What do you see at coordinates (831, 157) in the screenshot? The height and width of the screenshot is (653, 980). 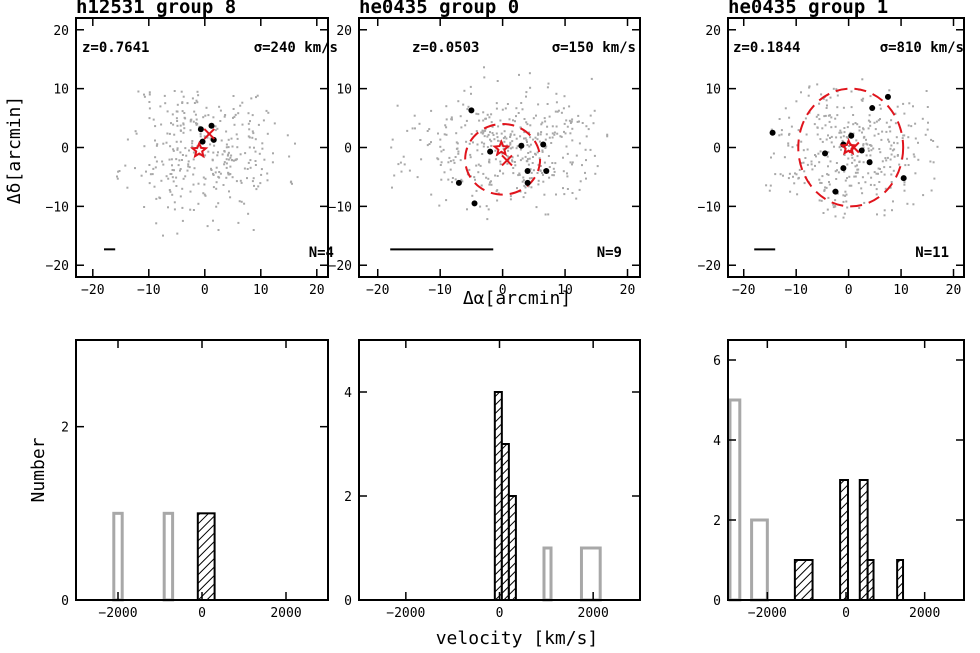 I see `panel-3: −20 −10 0 10 20 −20 −10 0 10 20` at bounding box center [831, 157].